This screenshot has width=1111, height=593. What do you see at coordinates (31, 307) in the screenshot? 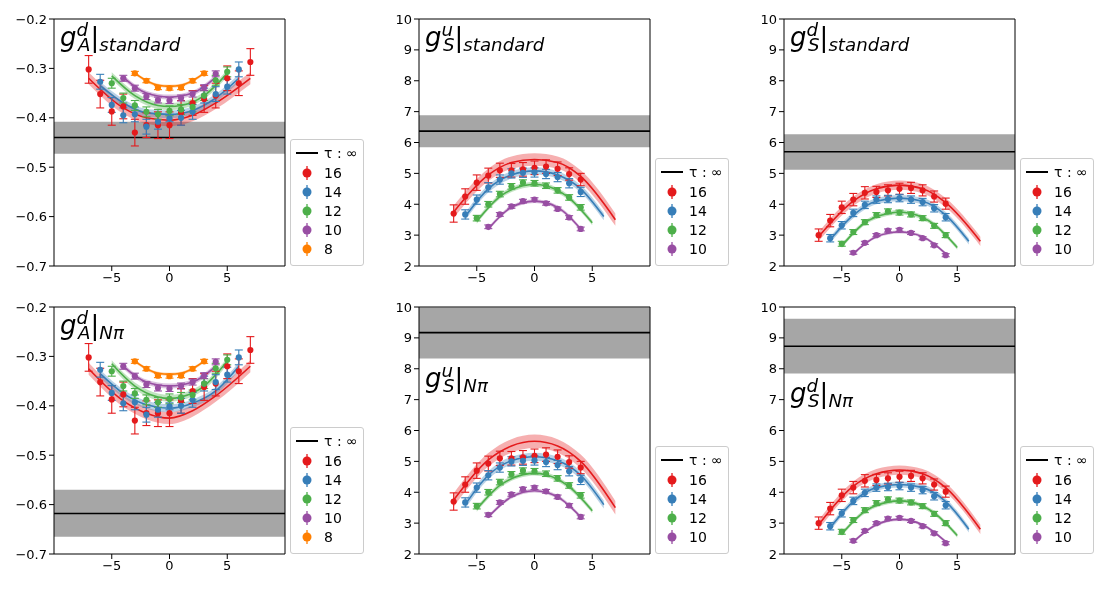
I see `y-tick-label: −0.2` at bounding box center [31, 307].